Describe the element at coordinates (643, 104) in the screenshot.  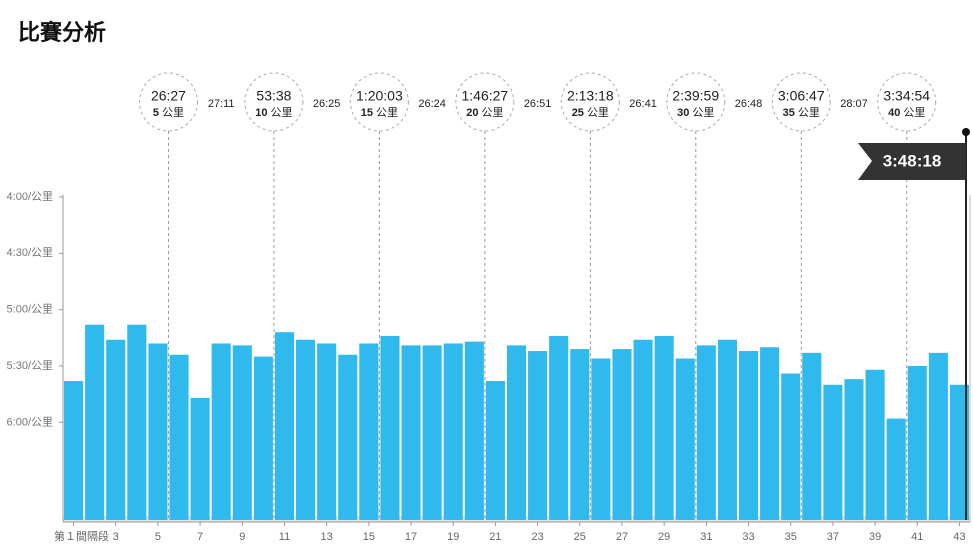
I see `interval-time: 26:41` at that location.